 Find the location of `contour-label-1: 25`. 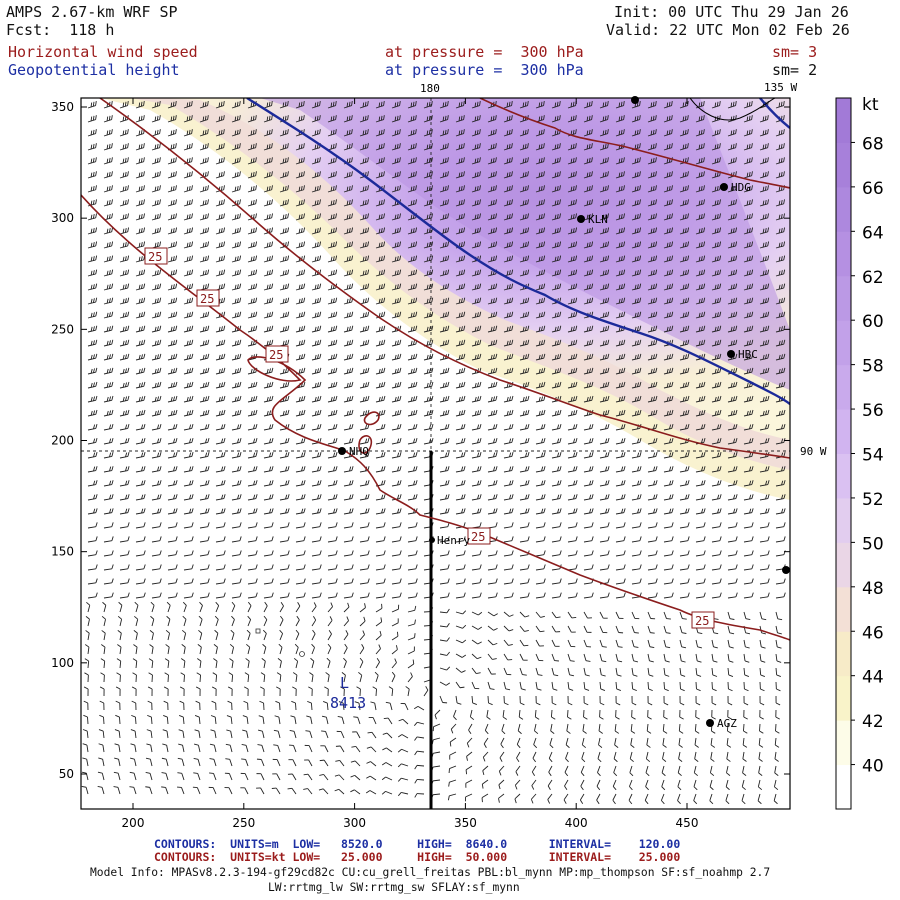

contour-label-1: 25 is located at coordinates (156, 256).